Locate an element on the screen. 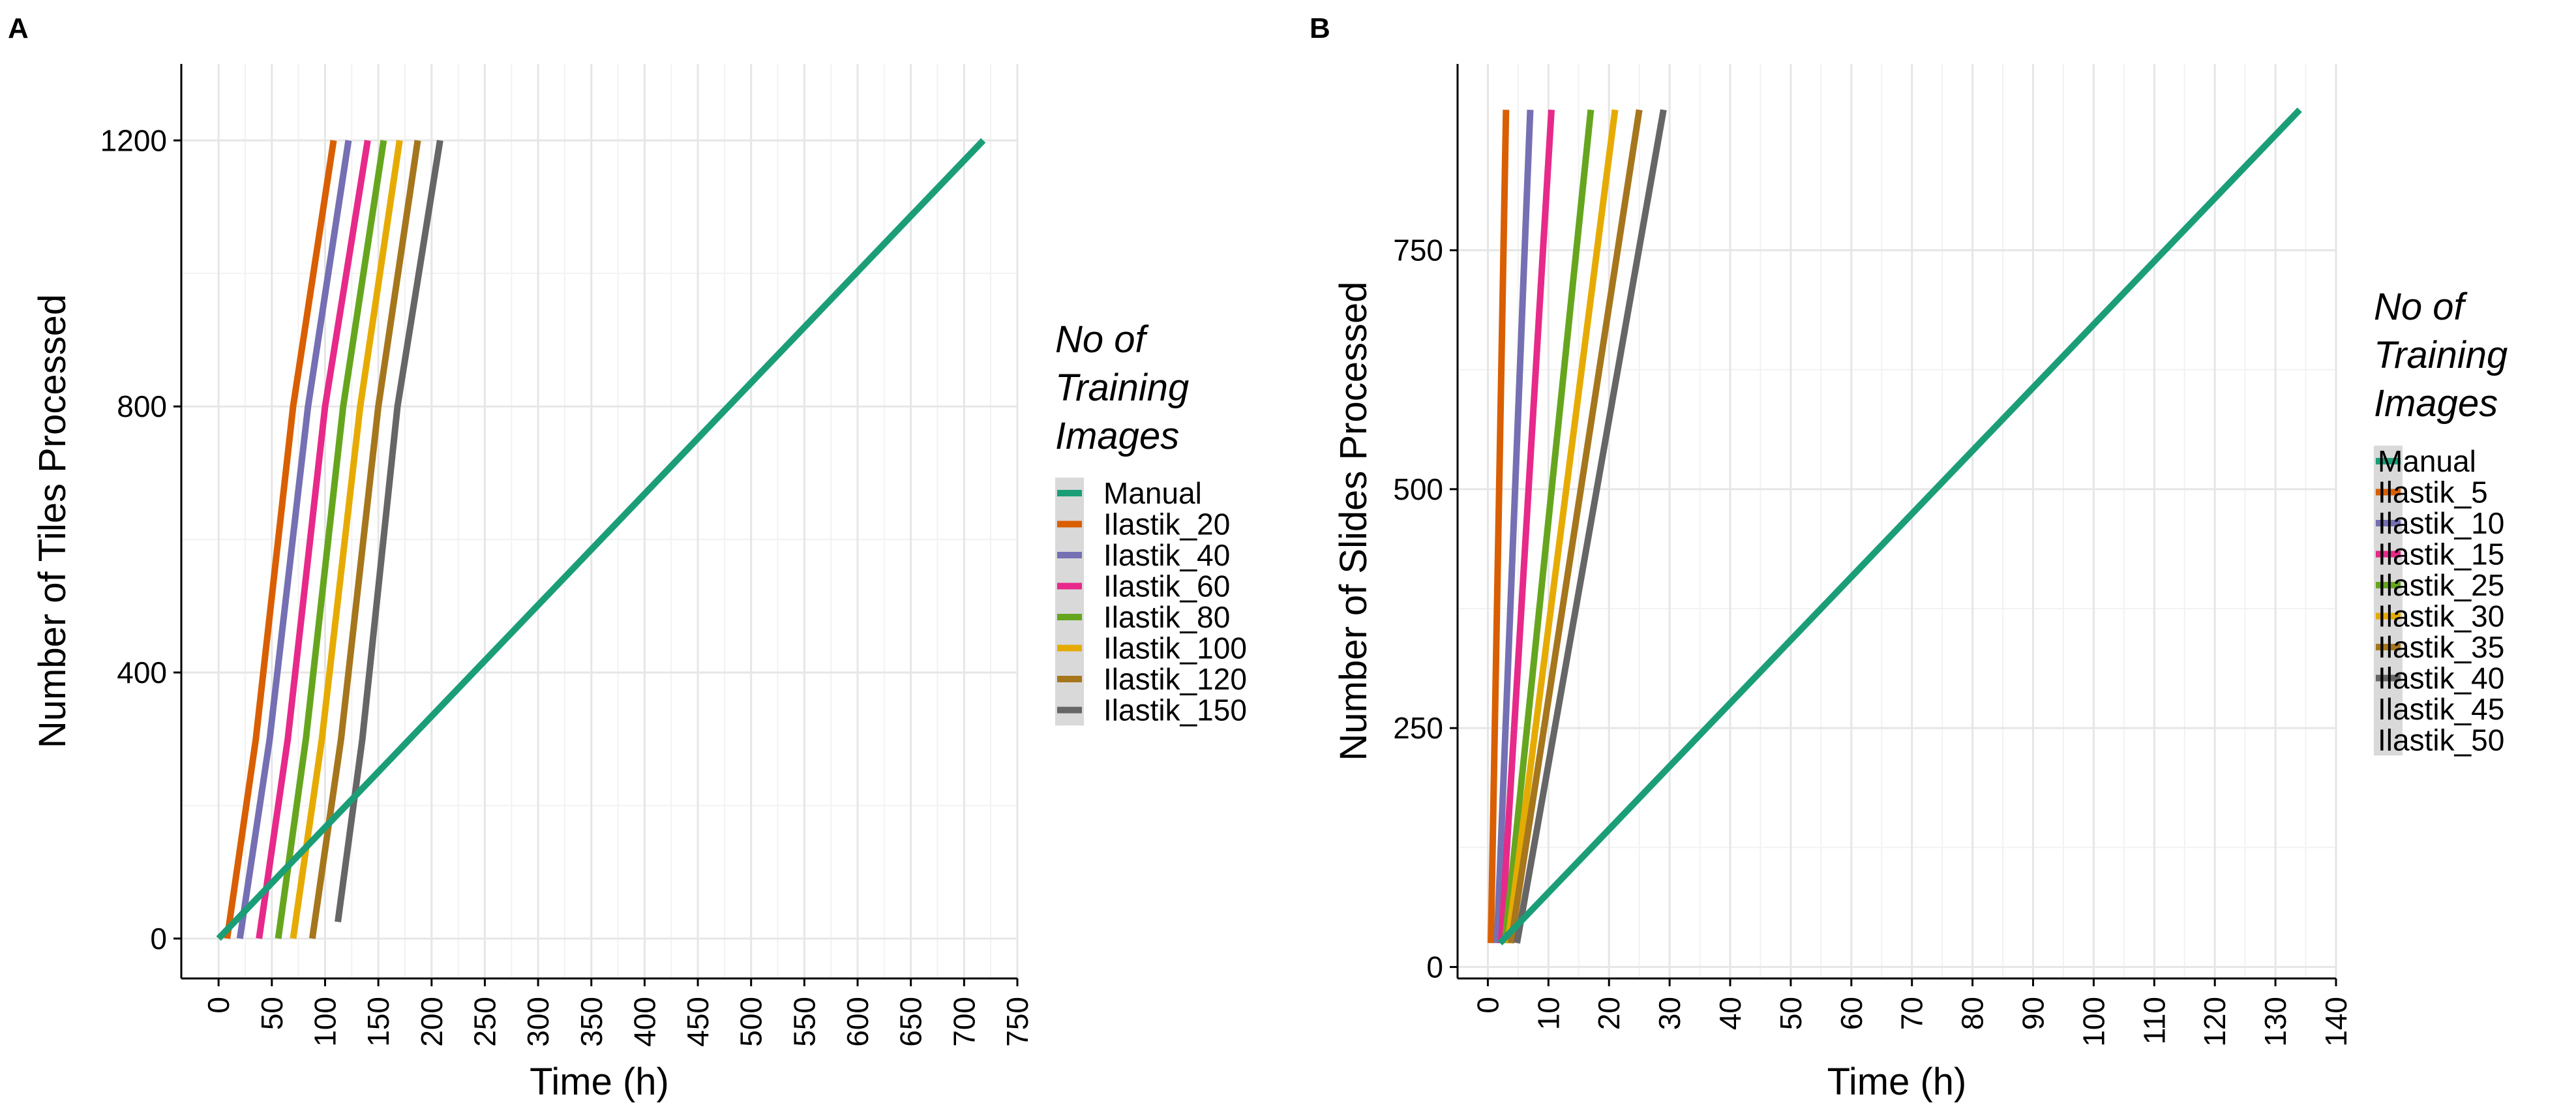 The width and height of the screenshot is (2576, 1120). y-axis-title: Number of Slides Processed is located at coordinates (1353, 521).